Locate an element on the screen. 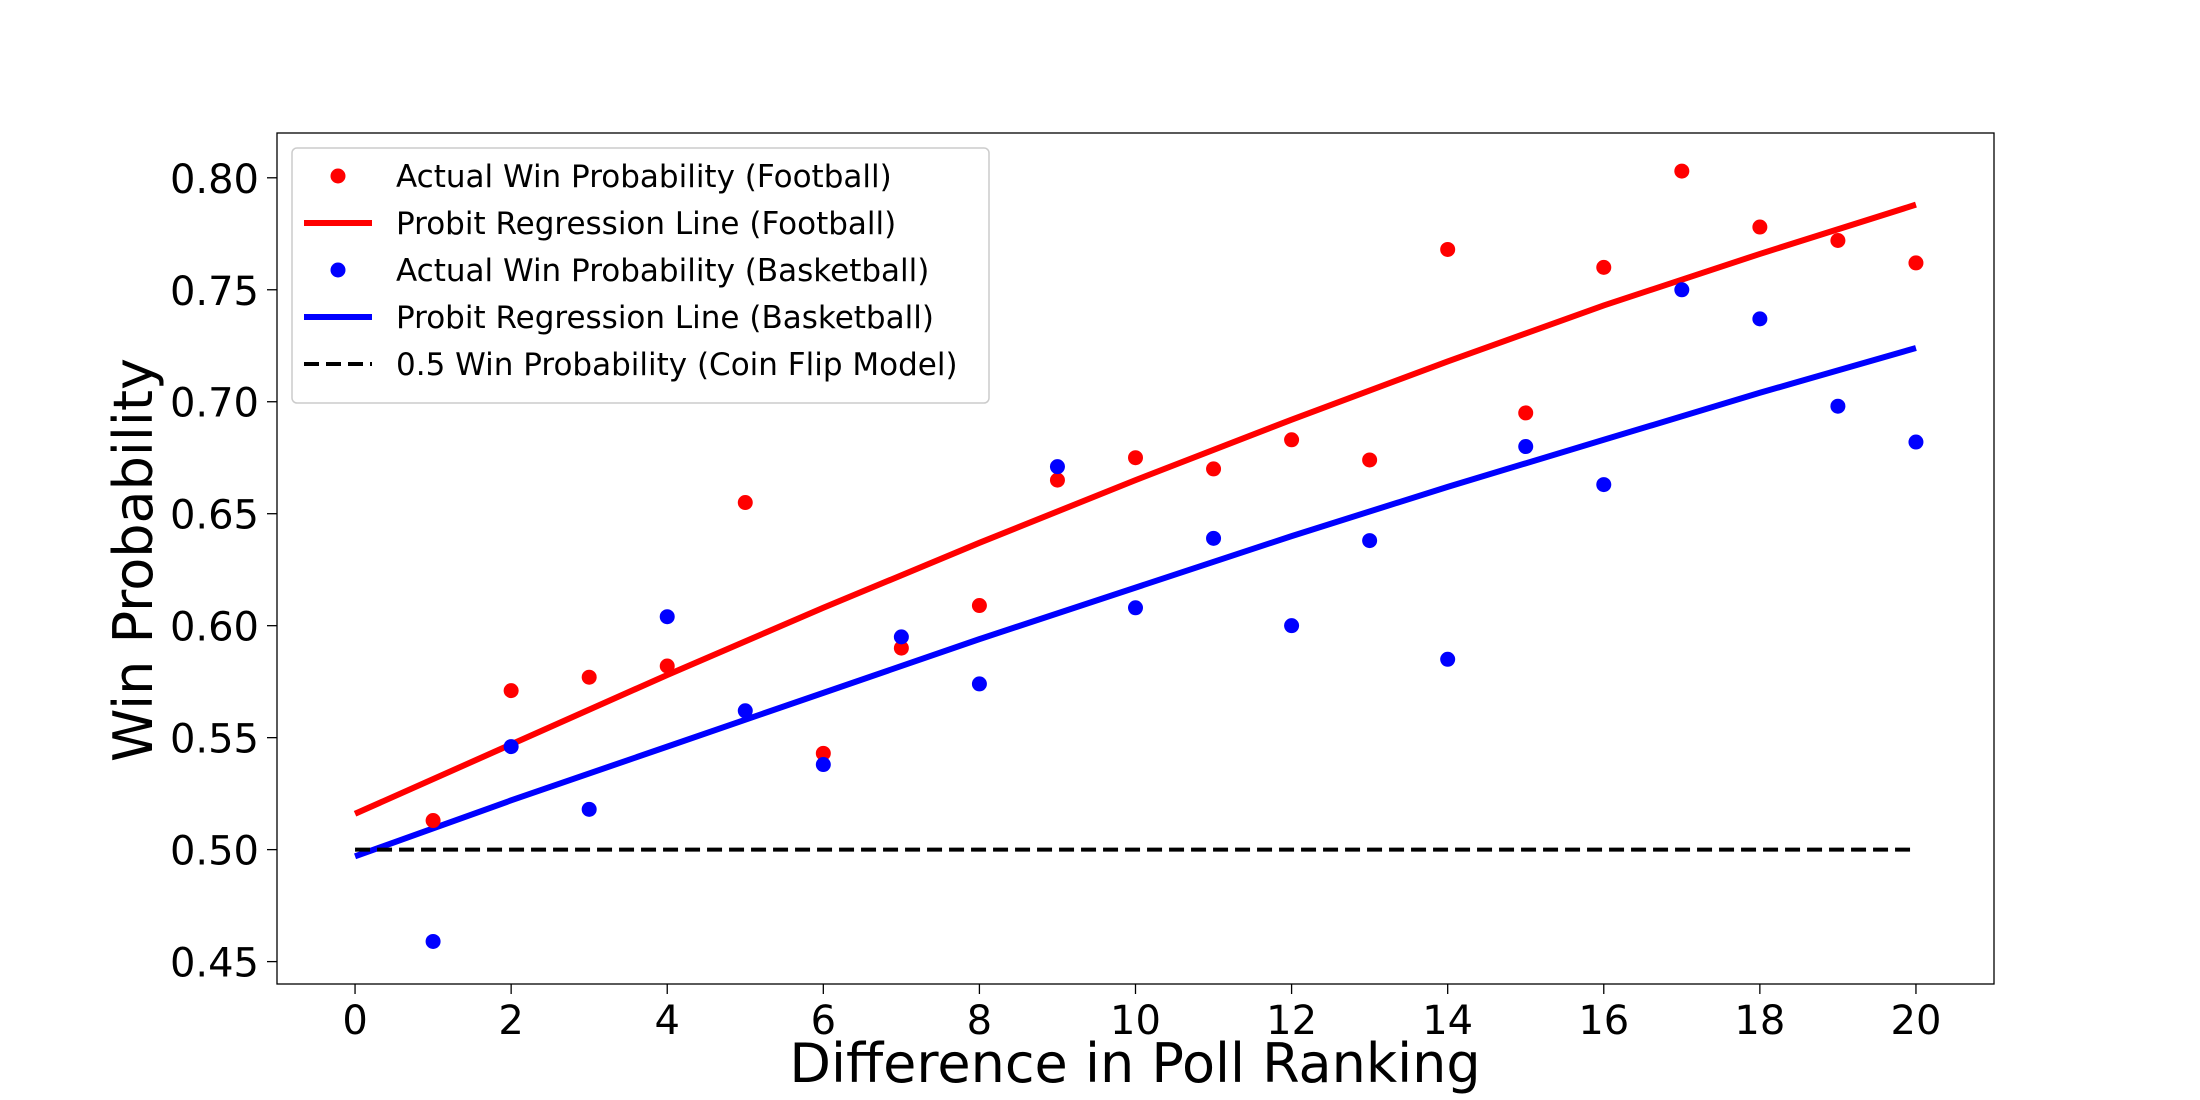 This screenshot has height=1100, width=2200. y-tick-label: 0.70 is located at coordinates (214, 404).